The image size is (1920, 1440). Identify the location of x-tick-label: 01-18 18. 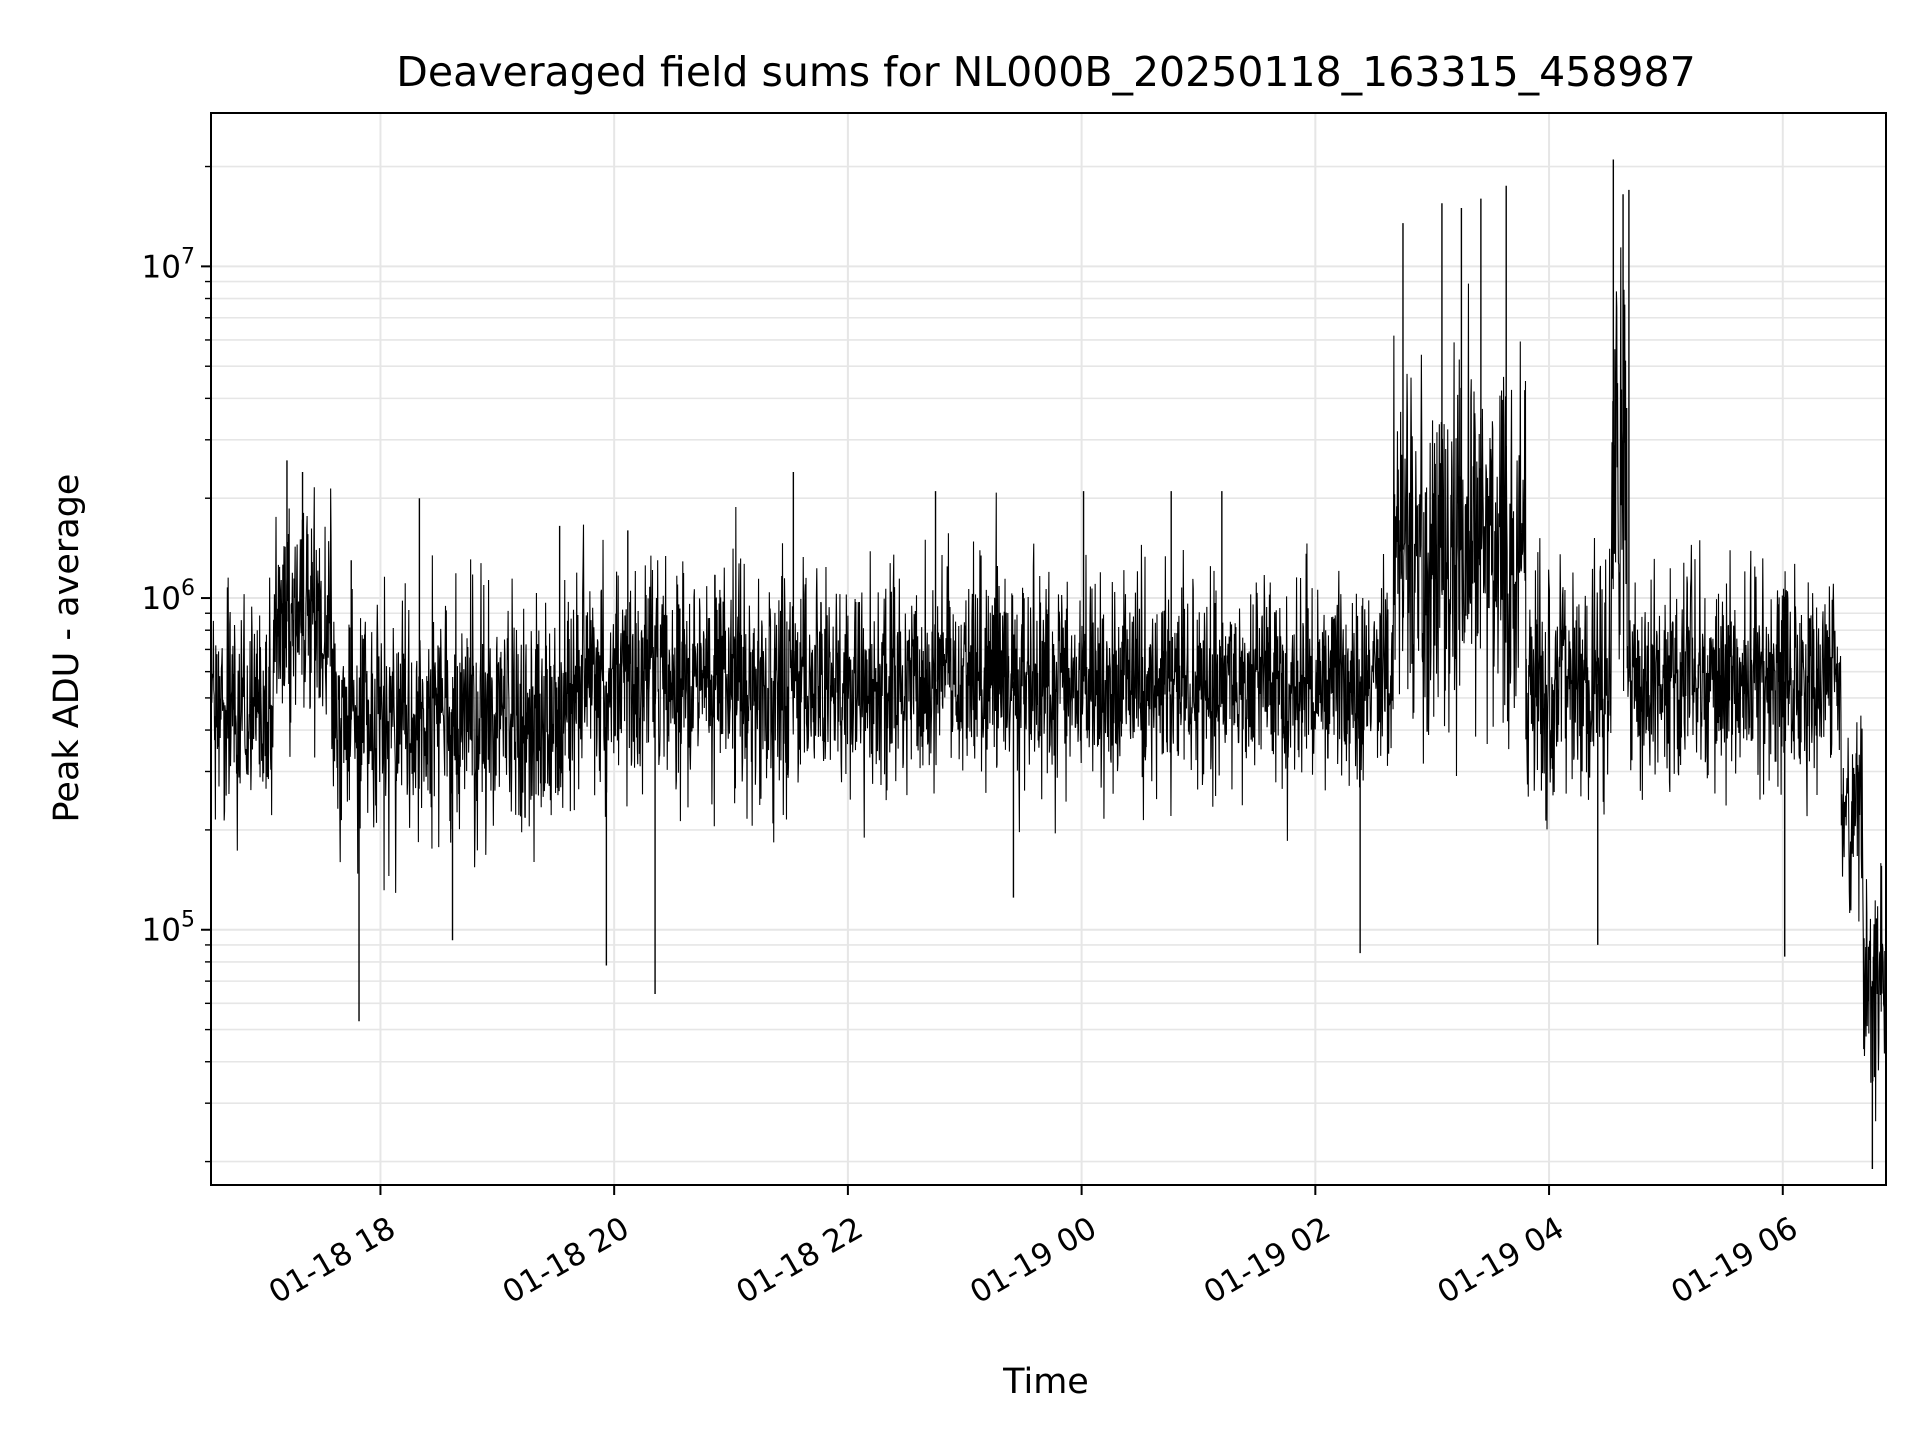
(332, 1260).